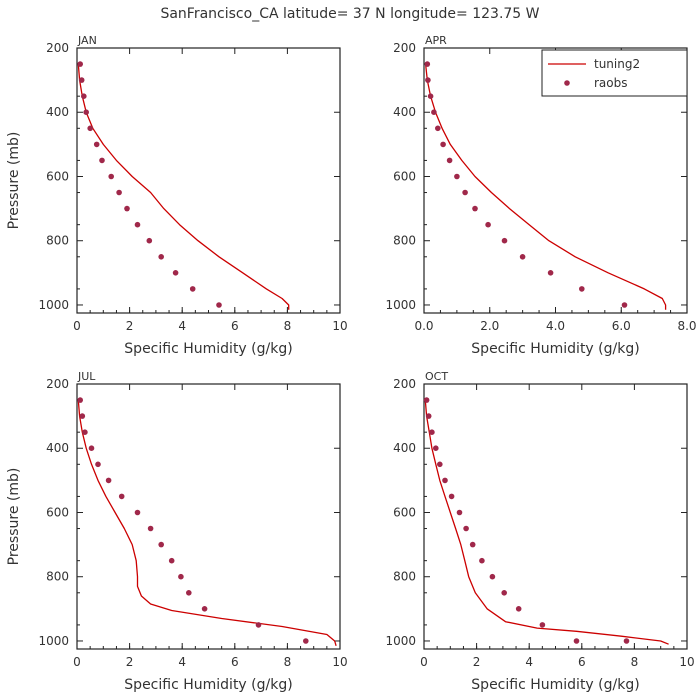  What do you see at coordinates (621, 326) in the screenshot?
I see `x-tick-label: 6.0` at bounding box center [621, 326].